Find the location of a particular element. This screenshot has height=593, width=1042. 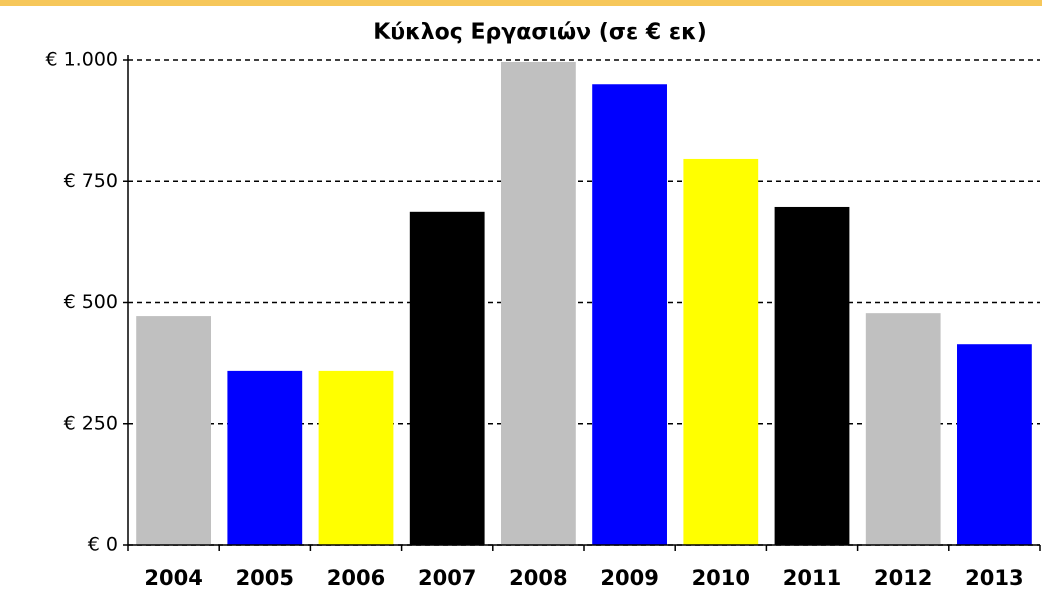

x-tick-label: 2004 is located at coordinates (173, 578).